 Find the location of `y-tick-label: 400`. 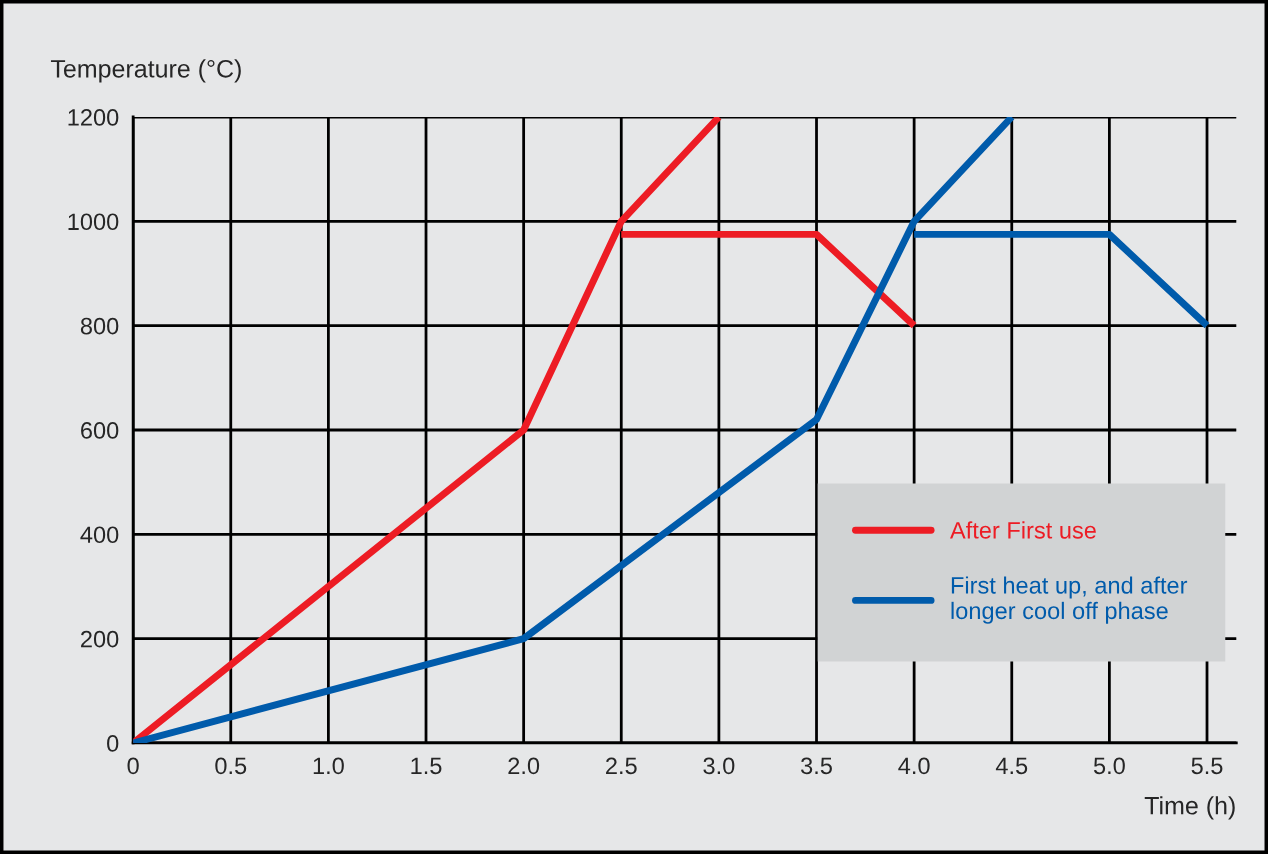

y-tick-label: 400 is located at coordinates (99, 535).